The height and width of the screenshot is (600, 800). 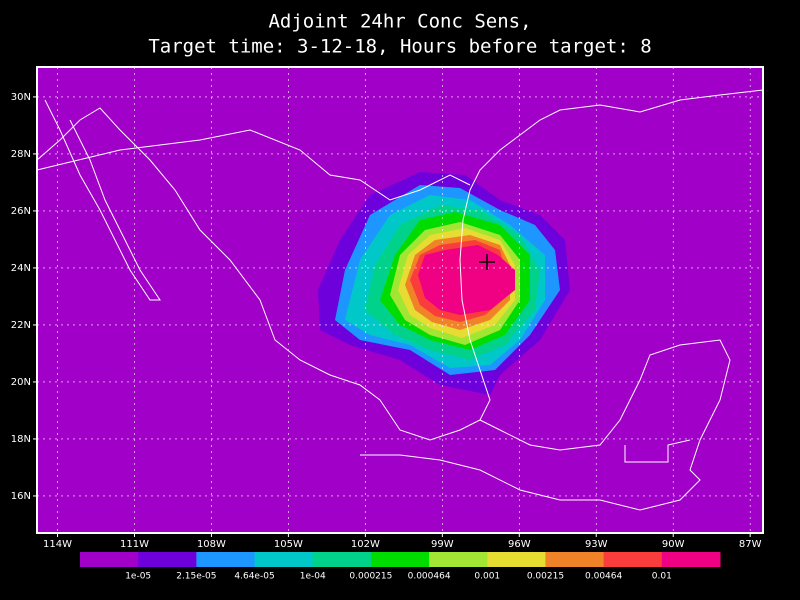 What do you see at coordinates (673, 544) in the screenshot?
I see `x-tick-label: 90W` at bounding box center [673, 544].